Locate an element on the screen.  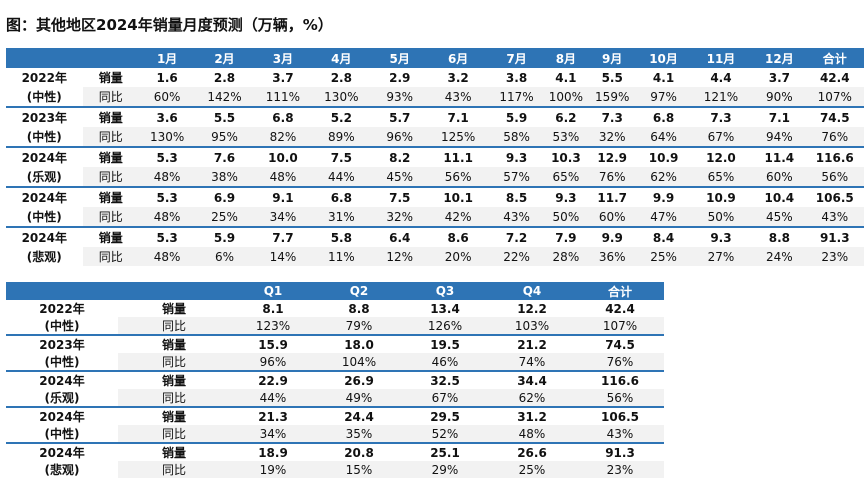
column-header: 1月 is located at coordinates (167, 58).